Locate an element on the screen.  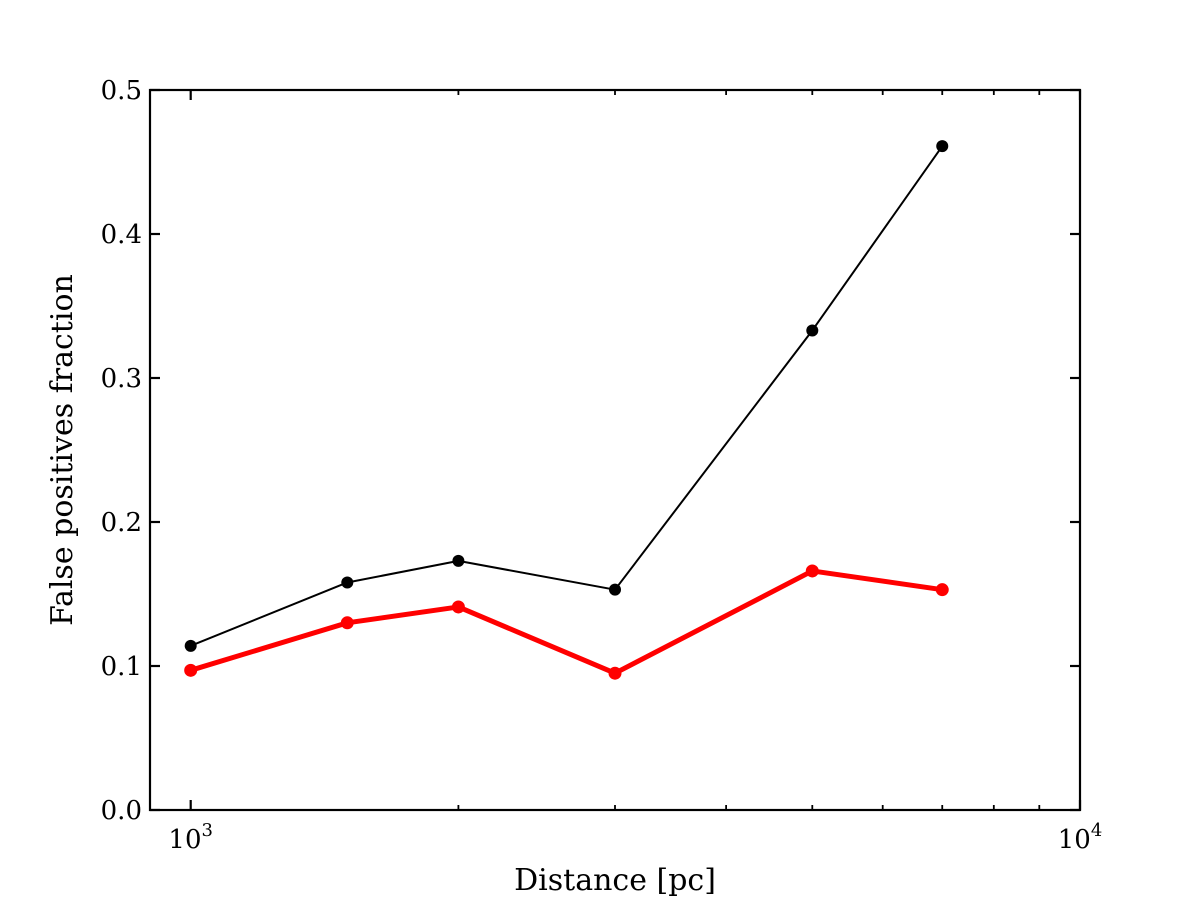
y-tick-label: 0.2 is located at coordinates (121, 523).